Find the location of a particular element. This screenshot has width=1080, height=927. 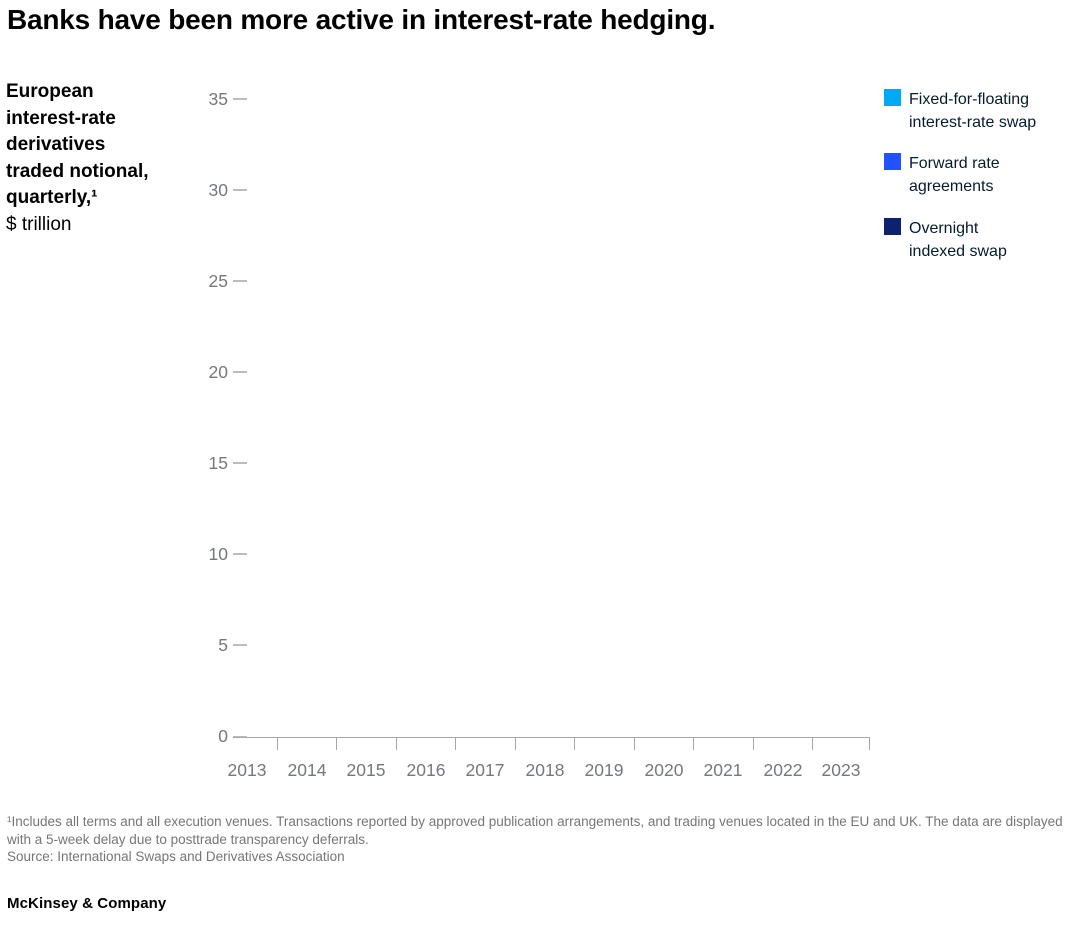

x-tick-label: 2017 is located at coordinates (485, 770).